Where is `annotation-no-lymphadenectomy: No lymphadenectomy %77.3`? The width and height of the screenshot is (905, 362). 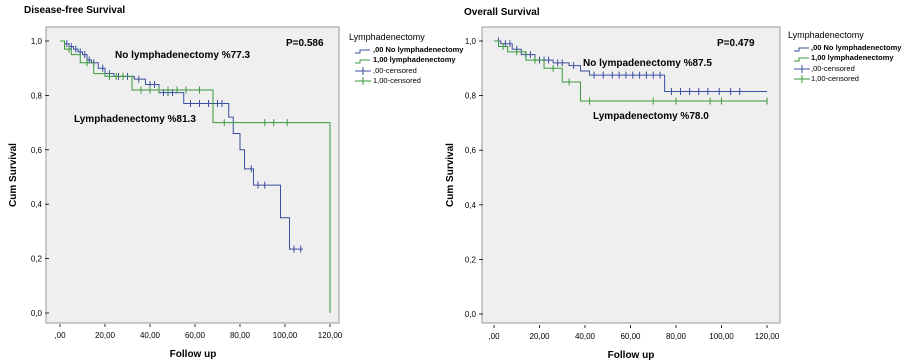
annotation-no-lymphadenectomy: No lymphadenectomy %77.3 is located at coordinates (182, 55).